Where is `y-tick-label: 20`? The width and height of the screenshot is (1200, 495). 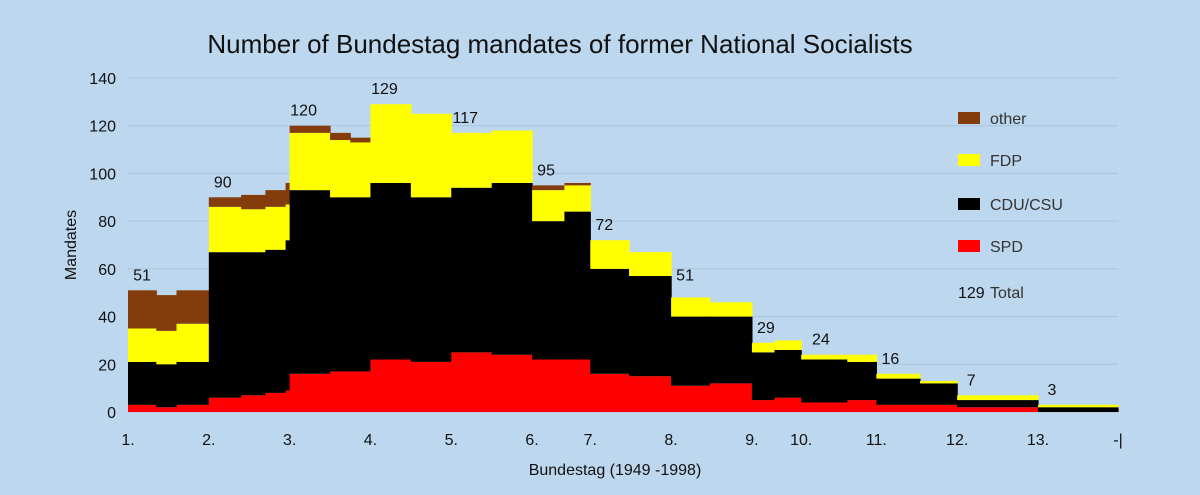
y-tick-label: 20 is located at coordinates (107, 365).